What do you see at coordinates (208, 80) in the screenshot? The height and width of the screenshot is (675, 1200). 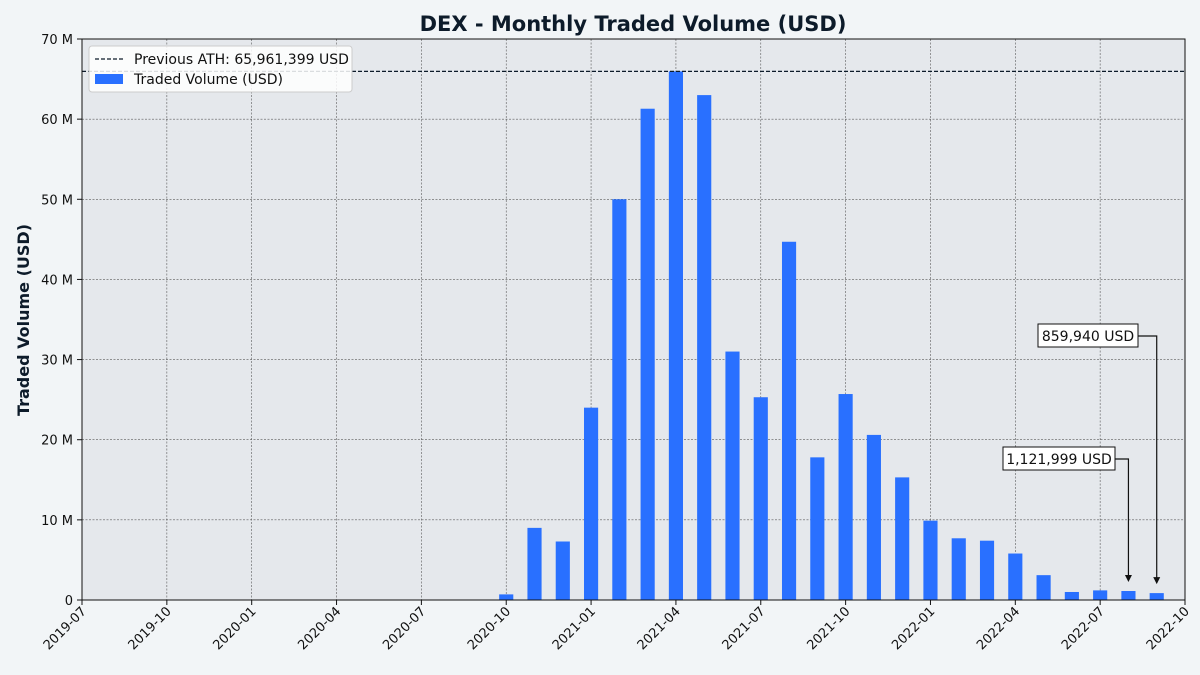 I see `legend-series-label: Traded Volume (USD)` at bounding box center [208, 80].